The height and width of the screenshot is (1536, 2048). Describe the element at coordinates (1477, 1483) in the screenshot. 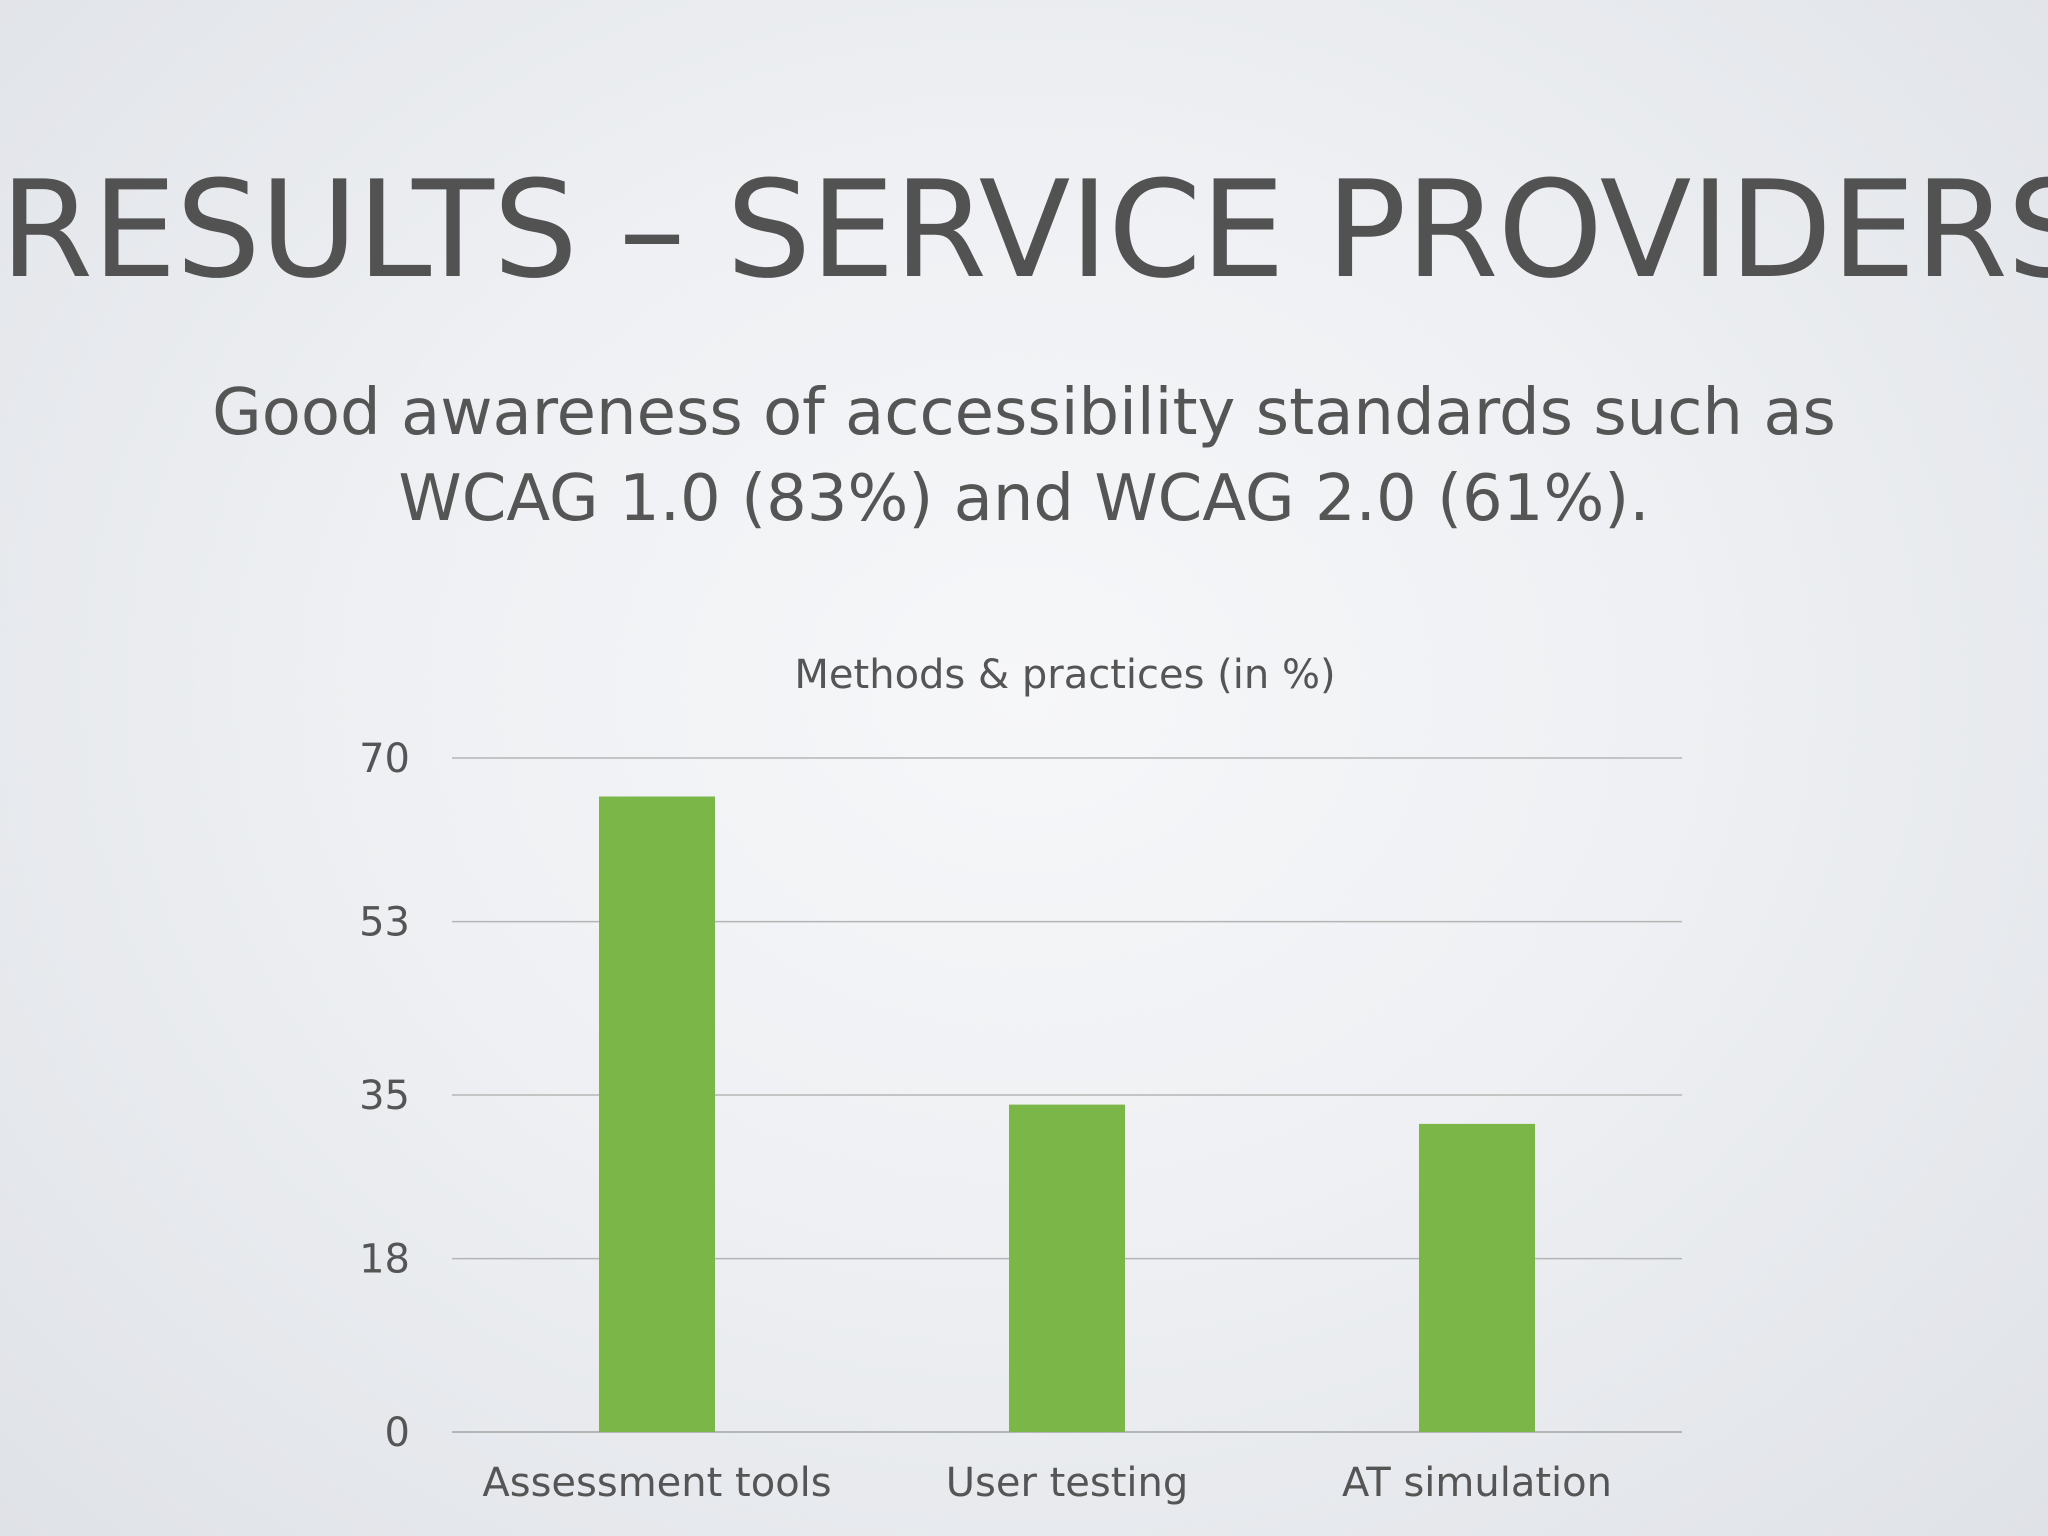

I see `x-category-label: AT simulation` at that location.